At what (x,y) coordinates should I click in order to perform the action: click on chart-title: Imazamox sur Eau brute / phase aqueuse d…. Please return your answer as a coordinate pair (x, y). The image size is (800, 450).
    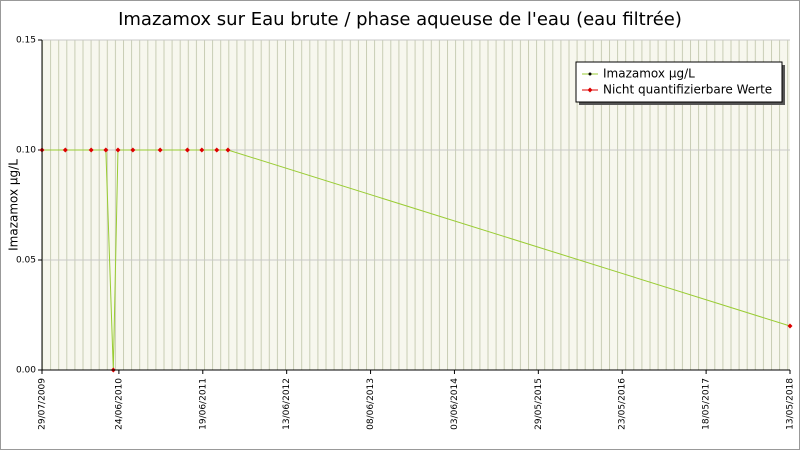
    Looking at the image, I should click on (400, 19).